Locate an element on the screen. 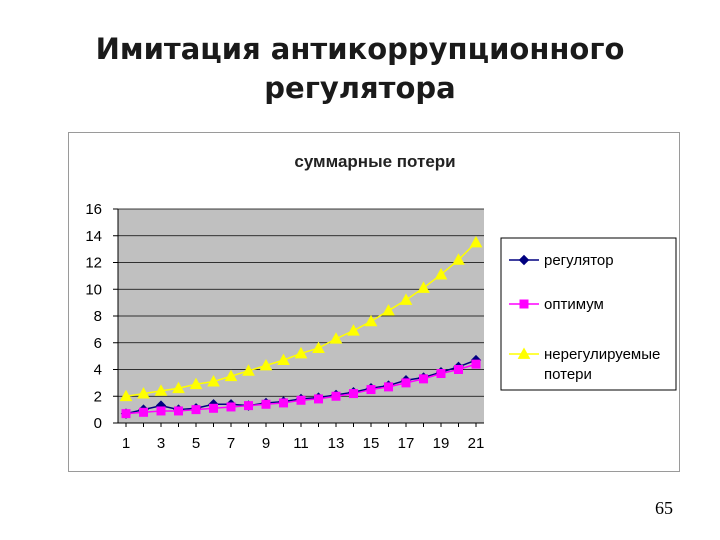  slide-title-line-1: Имитация антикоррупционного is located at coordinates (360, 49).